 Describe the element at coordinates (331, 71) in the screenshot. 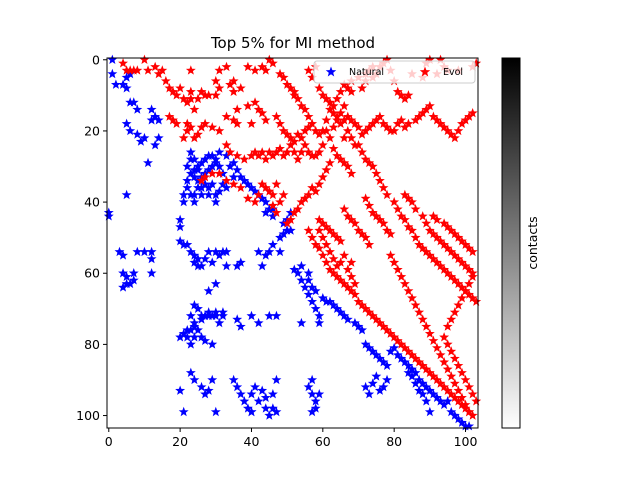

I see `legend-star-natural` at that location.